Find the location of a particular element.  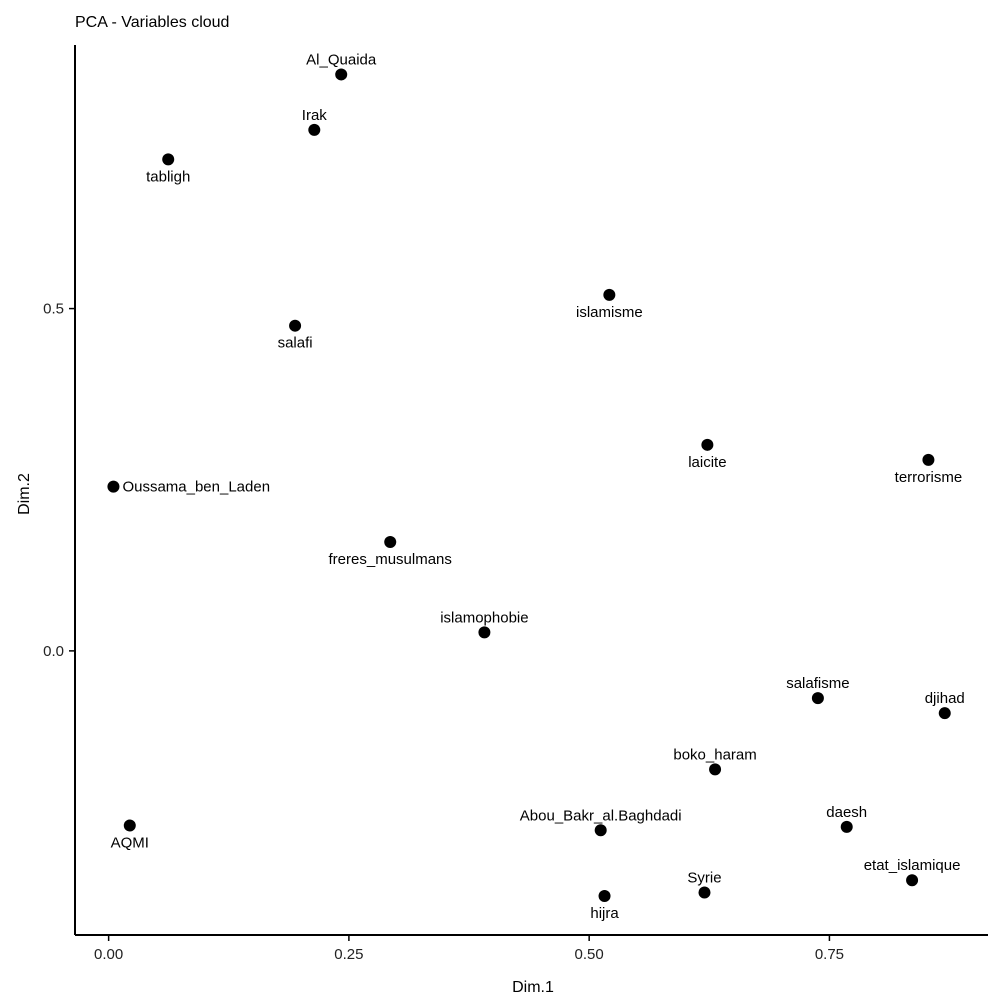

x-tick-label: 0.25 is located at coordinates (348, 954).